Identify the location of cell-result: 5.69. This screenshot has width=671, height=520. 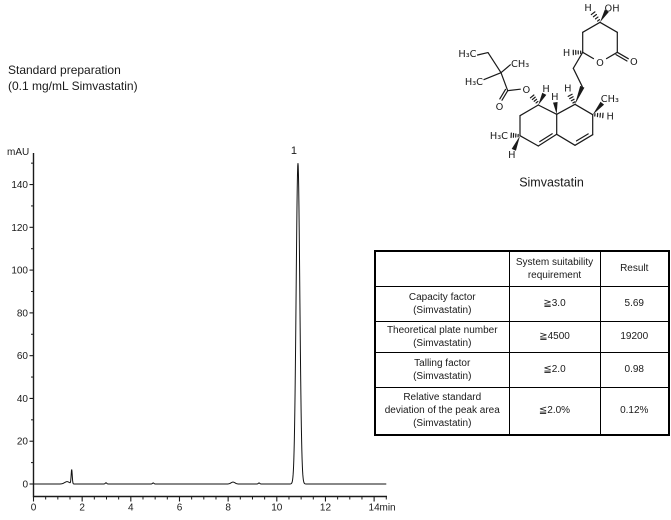
(634, 303).